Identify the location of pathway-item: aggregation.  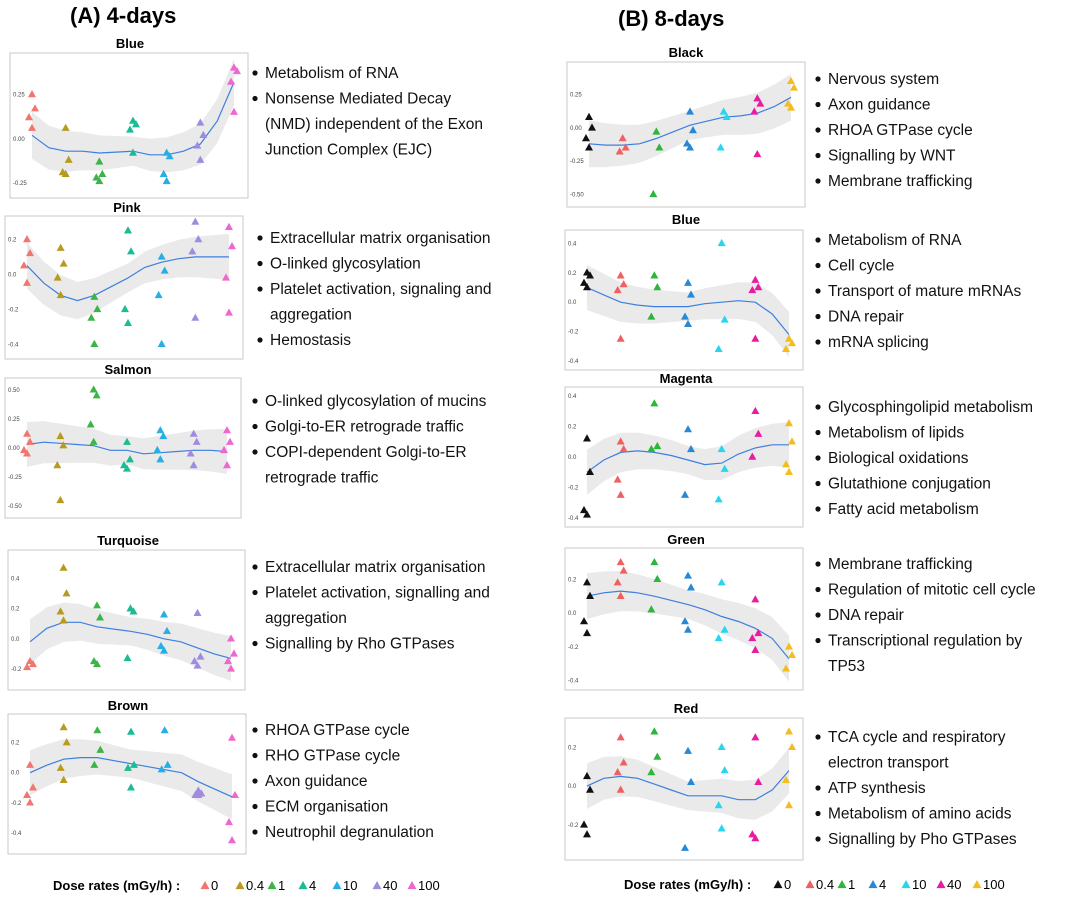
(311, 315).